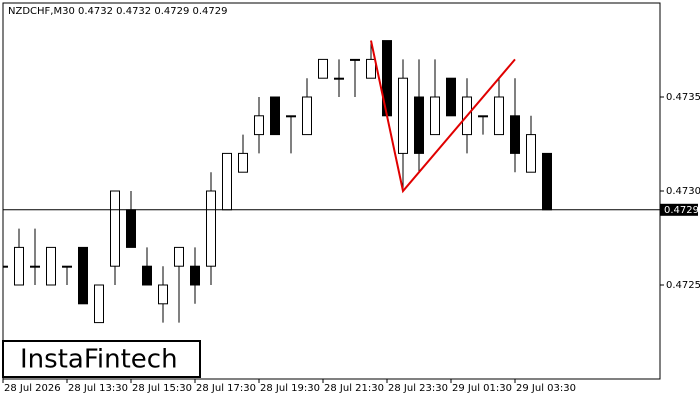 The image size is (700, 404). What do you see at coordinates (354, 388) in the screenshot?
I see `x-tick-label: 28 Jul 21:30` at bounding box center [354, 388].